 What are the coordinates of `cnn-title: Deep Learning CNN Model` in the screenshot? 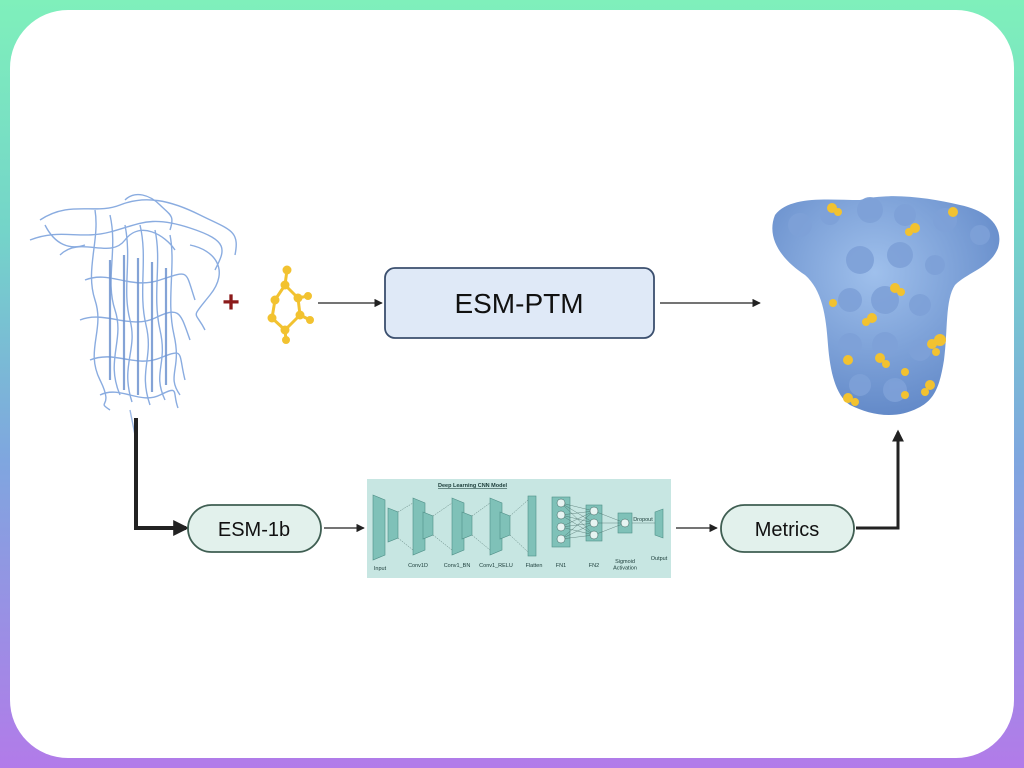 It's located at (473, 486).